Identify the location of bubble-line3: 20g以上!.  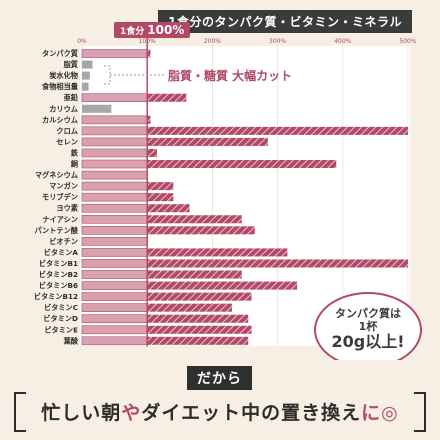
(368, 342).